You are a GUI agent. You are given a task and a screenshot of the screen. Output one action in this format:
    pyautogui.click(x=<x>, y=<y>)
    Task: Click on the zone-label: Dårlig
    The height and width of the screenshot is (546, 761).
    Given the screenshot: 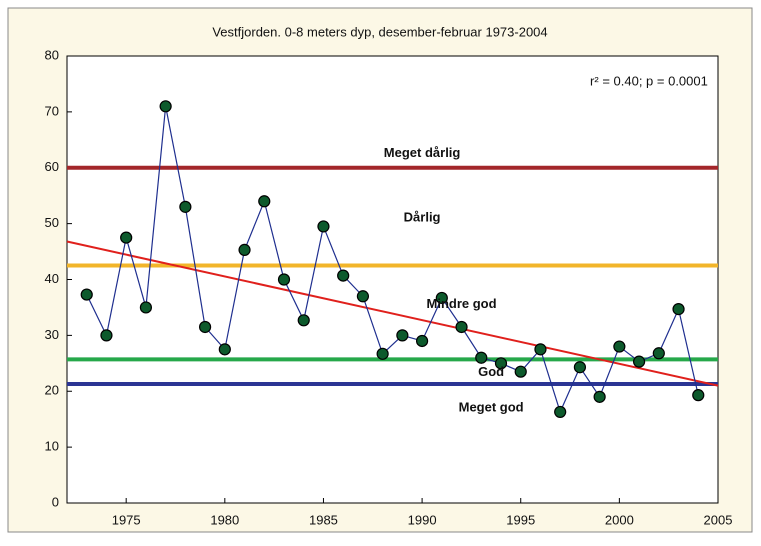 What is the action you would take?
    pyautogui.click(x=422, y=216)
    